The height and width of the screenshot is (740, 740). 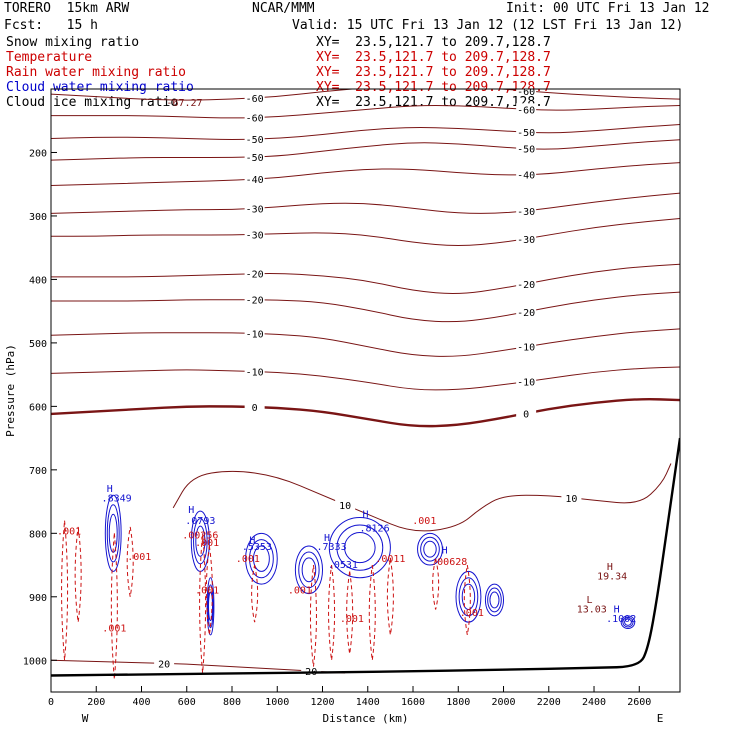 What do you see at coordinates (390, 559) in the screenshot?
I see `contour-value-label: .0011` at bounding box center [390, 559].